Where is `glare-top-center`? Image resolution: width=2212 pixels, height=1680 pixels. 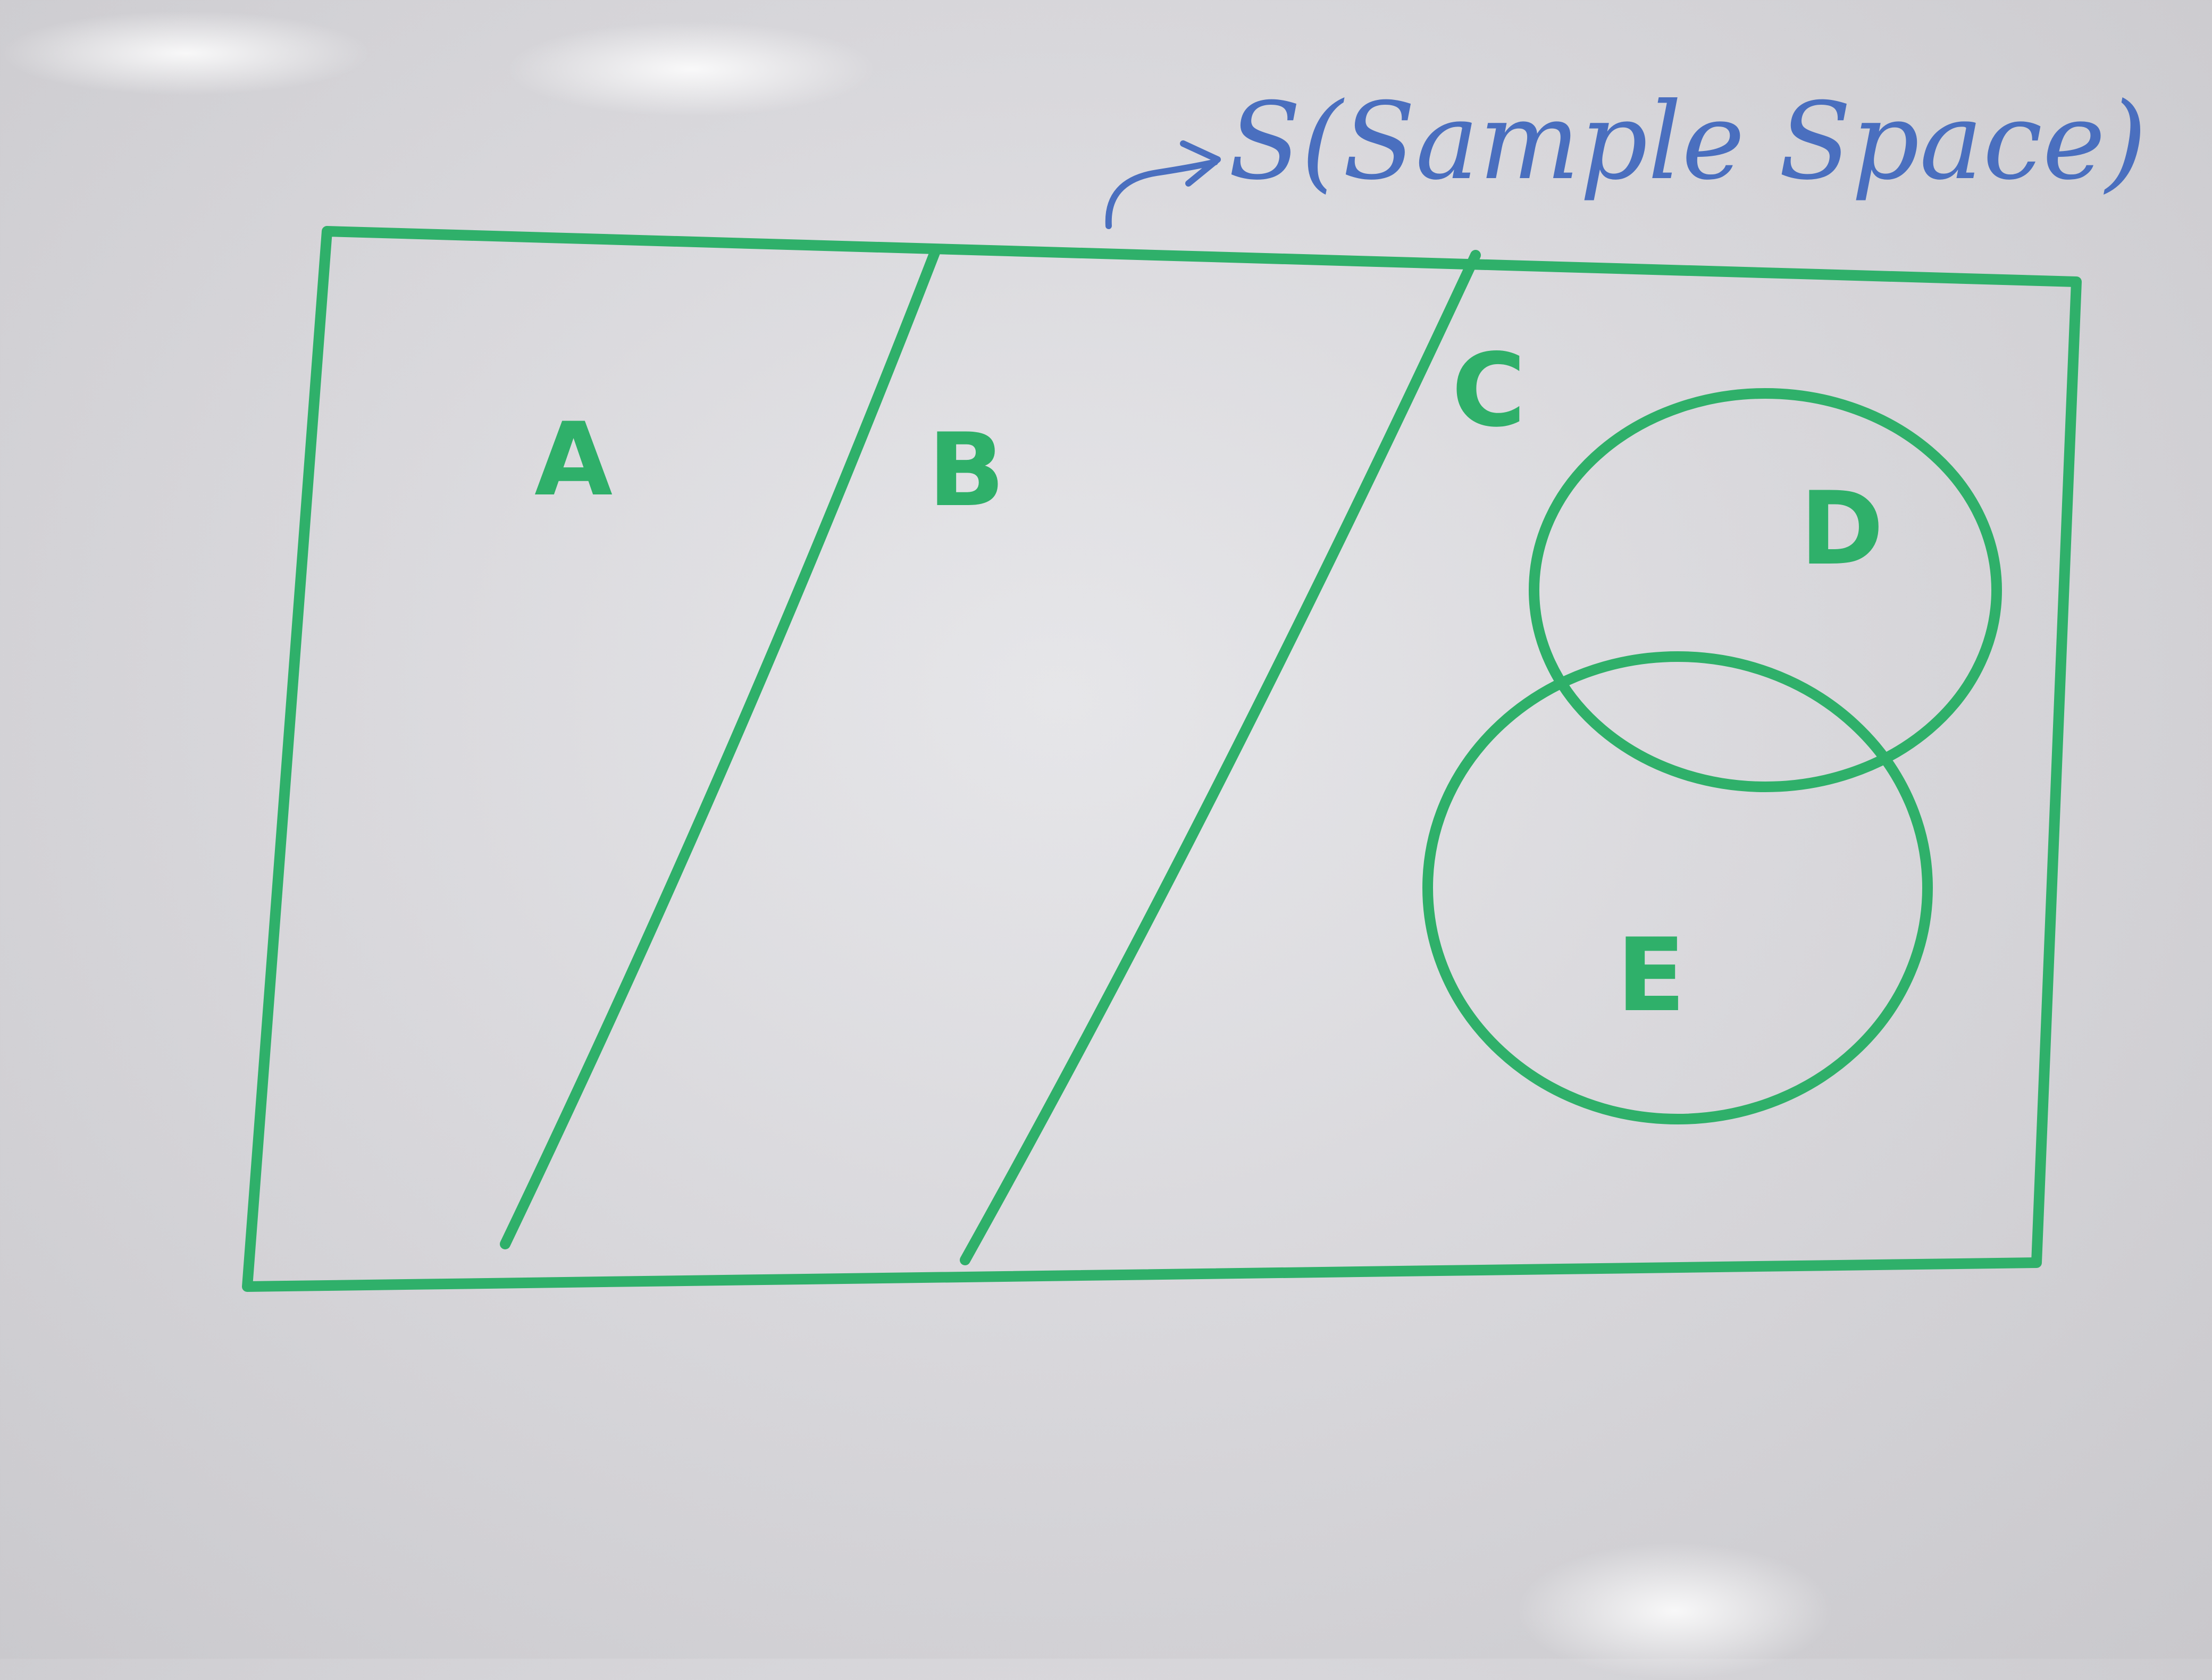 glare-top-center is located at coordinates (691, 69).